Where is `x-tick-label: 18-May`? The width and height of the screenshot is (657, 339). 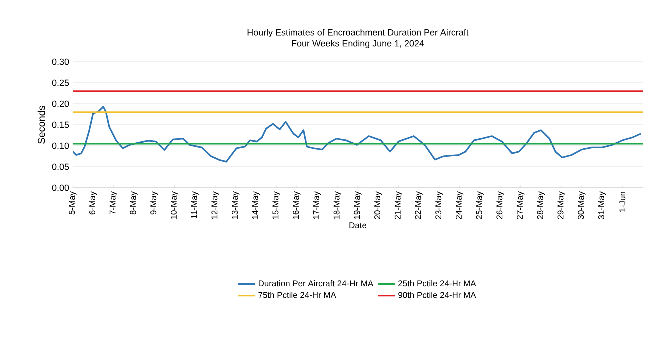
x-tick-label: 18-May is located at coordinates (338, 206).